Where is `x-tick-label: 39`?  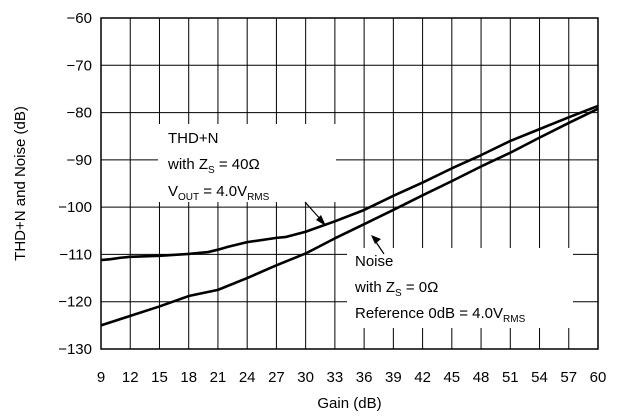
x-tick-label: 39 is located at coordinates (393, 377).